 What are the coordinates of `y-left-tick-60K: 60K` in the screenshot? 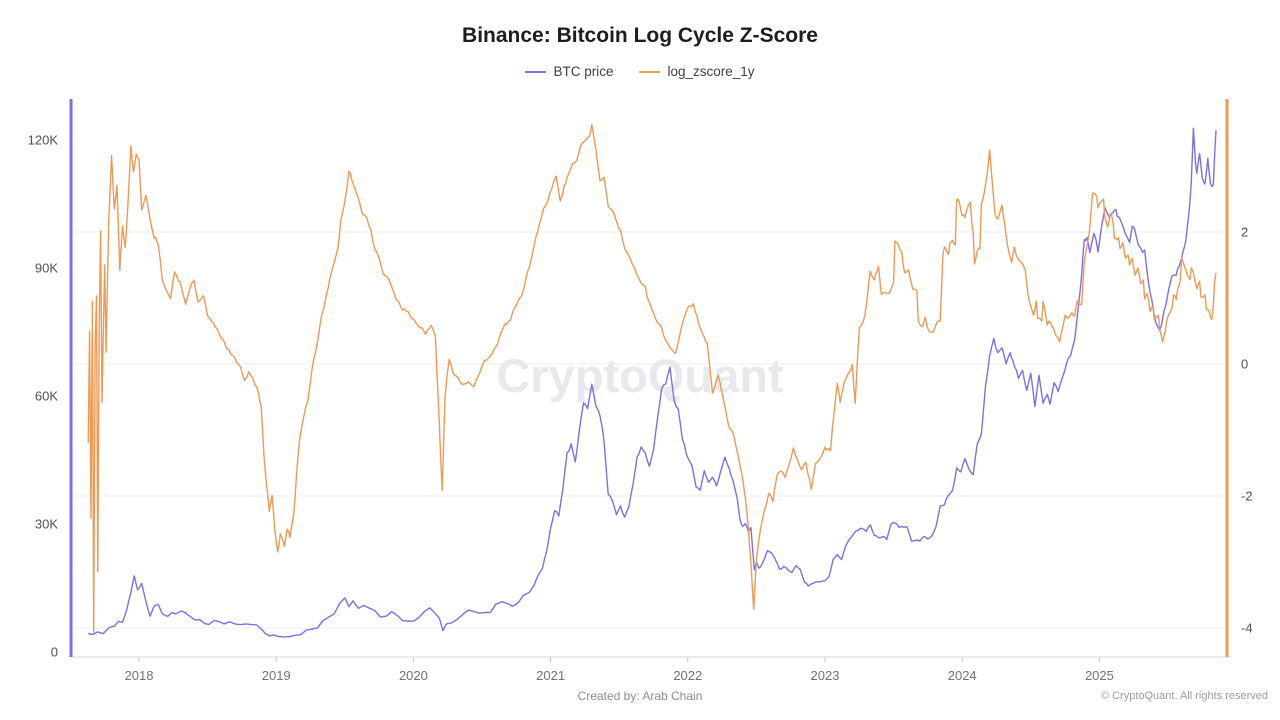 It's located at (46, 396).